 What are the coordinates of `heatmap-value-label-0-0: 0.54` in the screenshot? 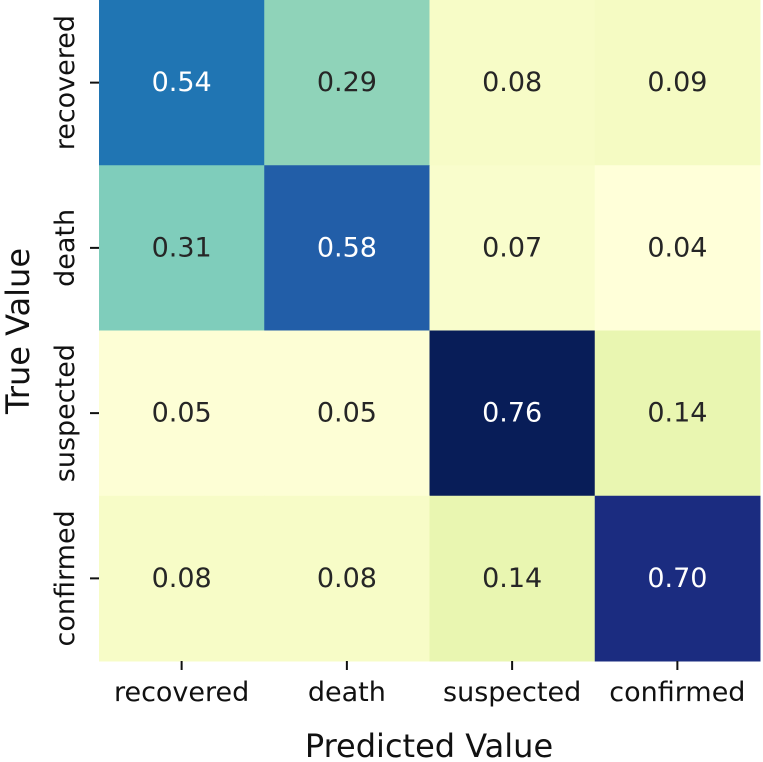 It's located at (182, 82).